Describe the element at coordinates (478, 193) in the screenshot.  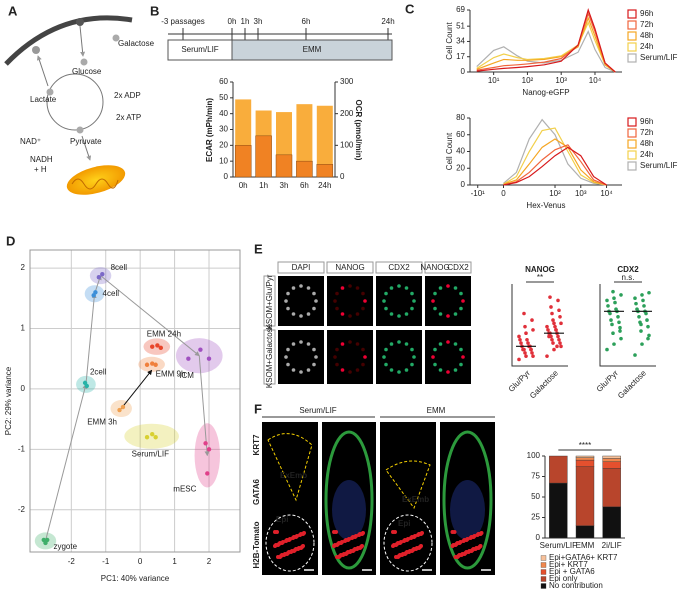
I see `x-tick-label: -10¹` at that location.